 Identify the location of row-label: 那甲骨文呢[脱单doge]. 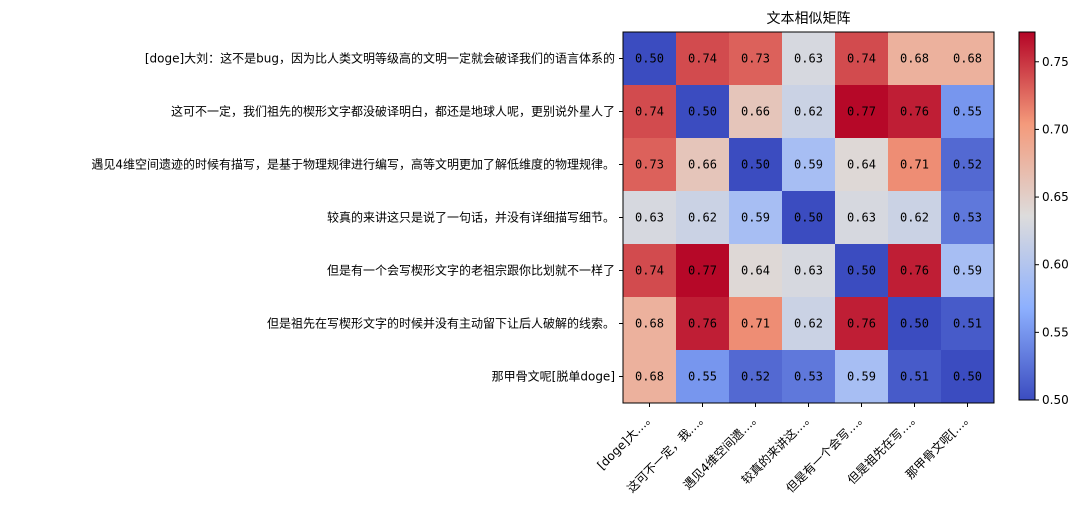
(553, 376).